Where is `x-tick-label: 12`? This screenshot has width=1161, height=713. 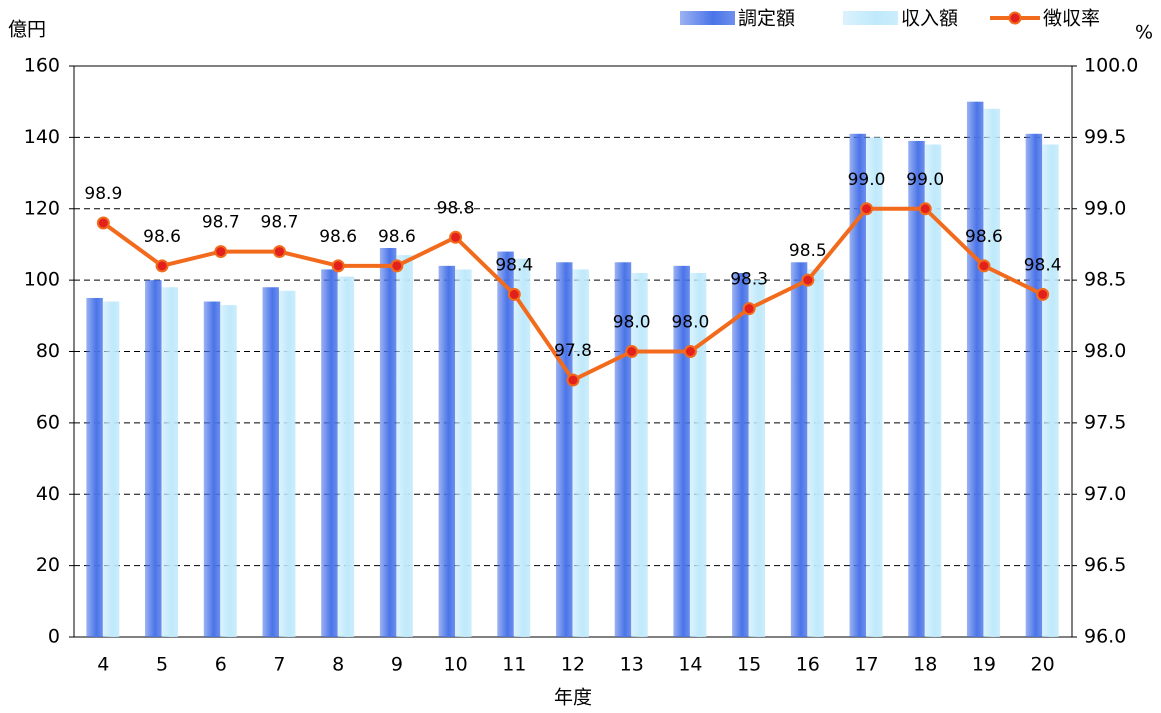
x-tick-label: 12 is located at coordinates (573, 665).